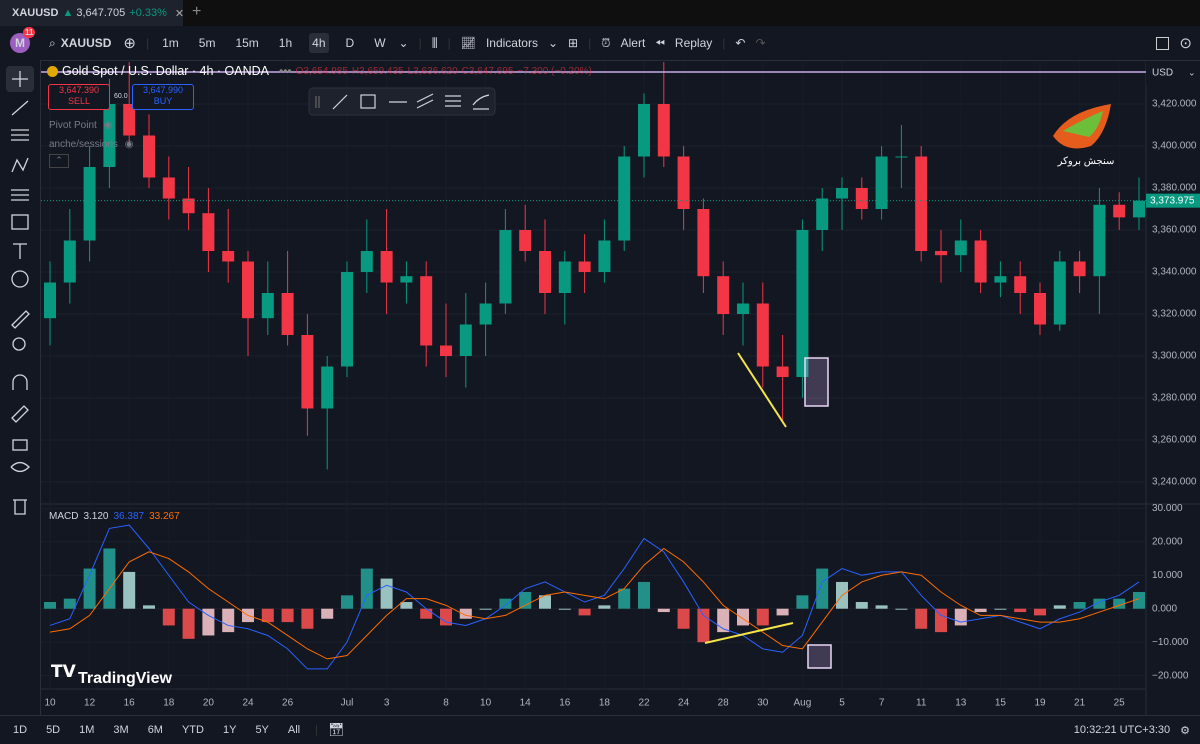  I want to click on tool-text, so click(20, 251).